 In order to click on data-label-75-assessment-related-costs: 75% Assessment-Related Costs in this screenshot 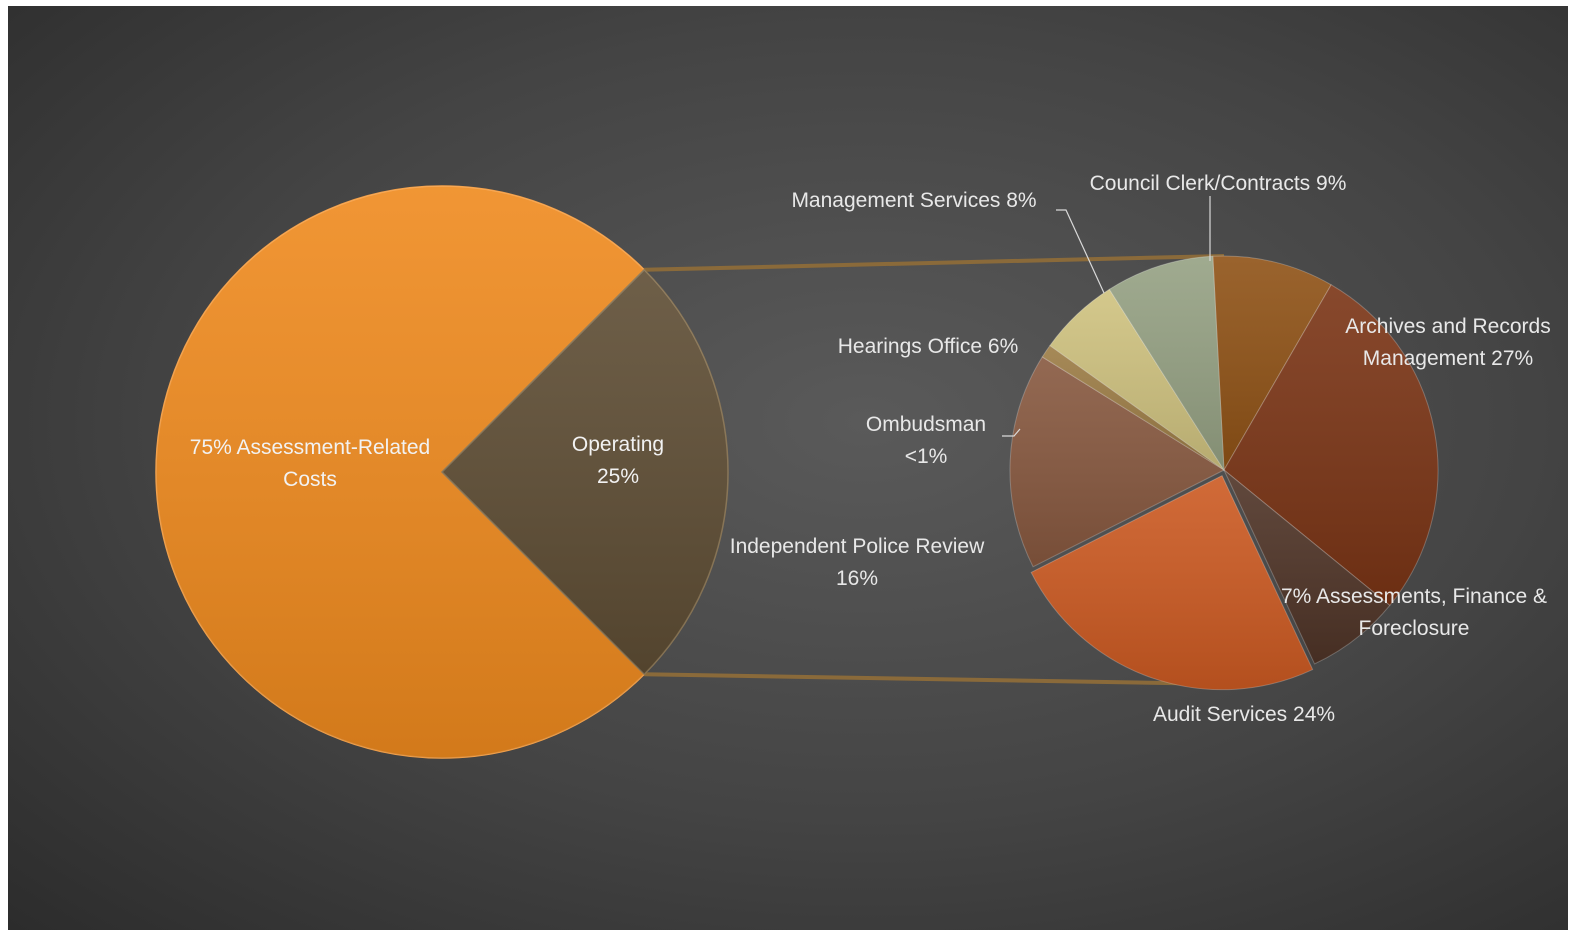, I will do `click(310, 463)`.